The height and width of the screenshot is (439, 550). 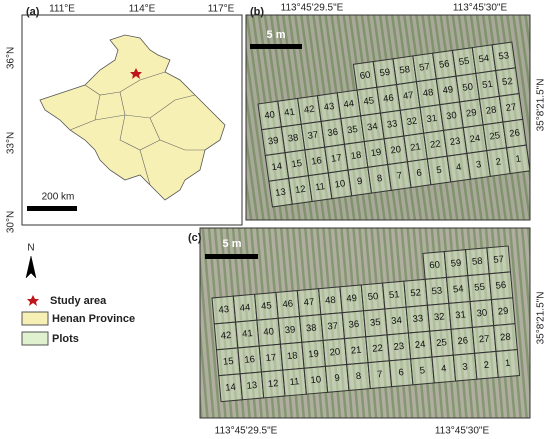 What do you see at coordinates (479, 288) in the screenshot?
I see `plot-number: 55` at bounding box center [479, 288].